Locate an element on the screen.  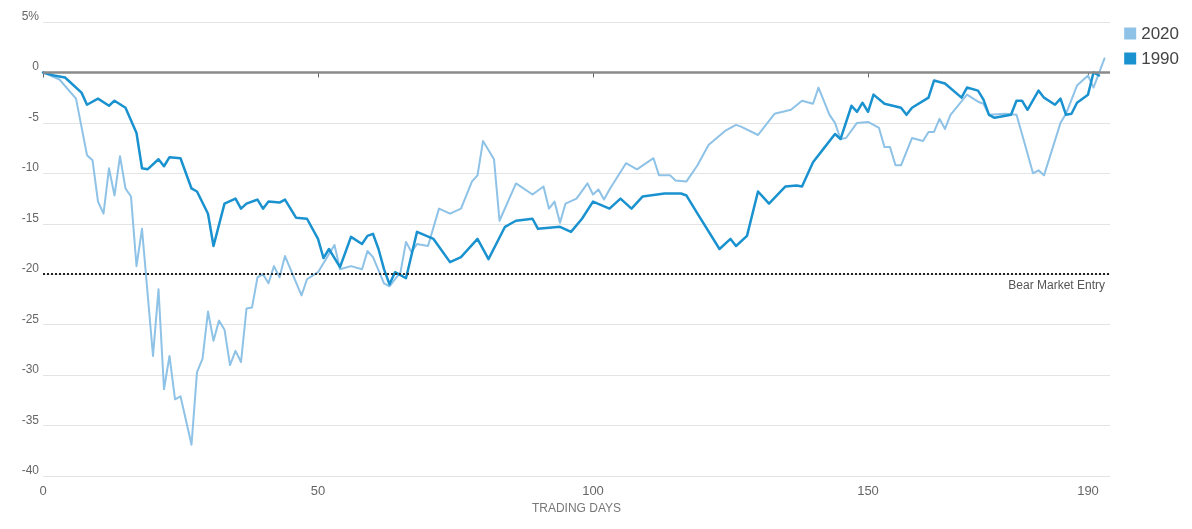
y-tick-label: -5 is located at coordinates (34, 116).